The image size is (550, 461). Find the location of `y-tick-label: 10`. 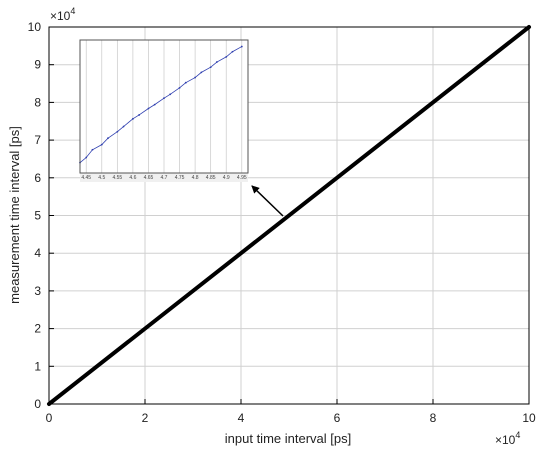

y-tick-label: 10 is located at coordinates (35, 27).